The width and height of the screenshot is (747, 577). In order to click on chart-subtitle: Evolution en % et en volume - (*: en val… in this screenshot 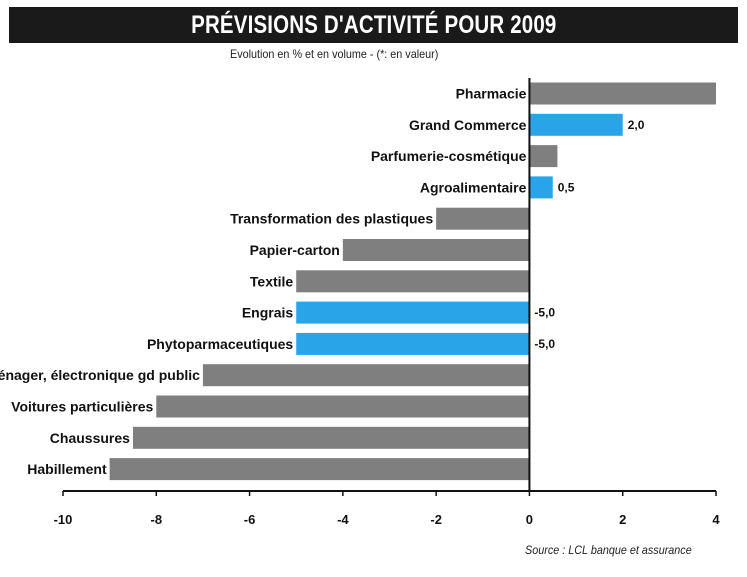, I will do `click(334, 54)`.